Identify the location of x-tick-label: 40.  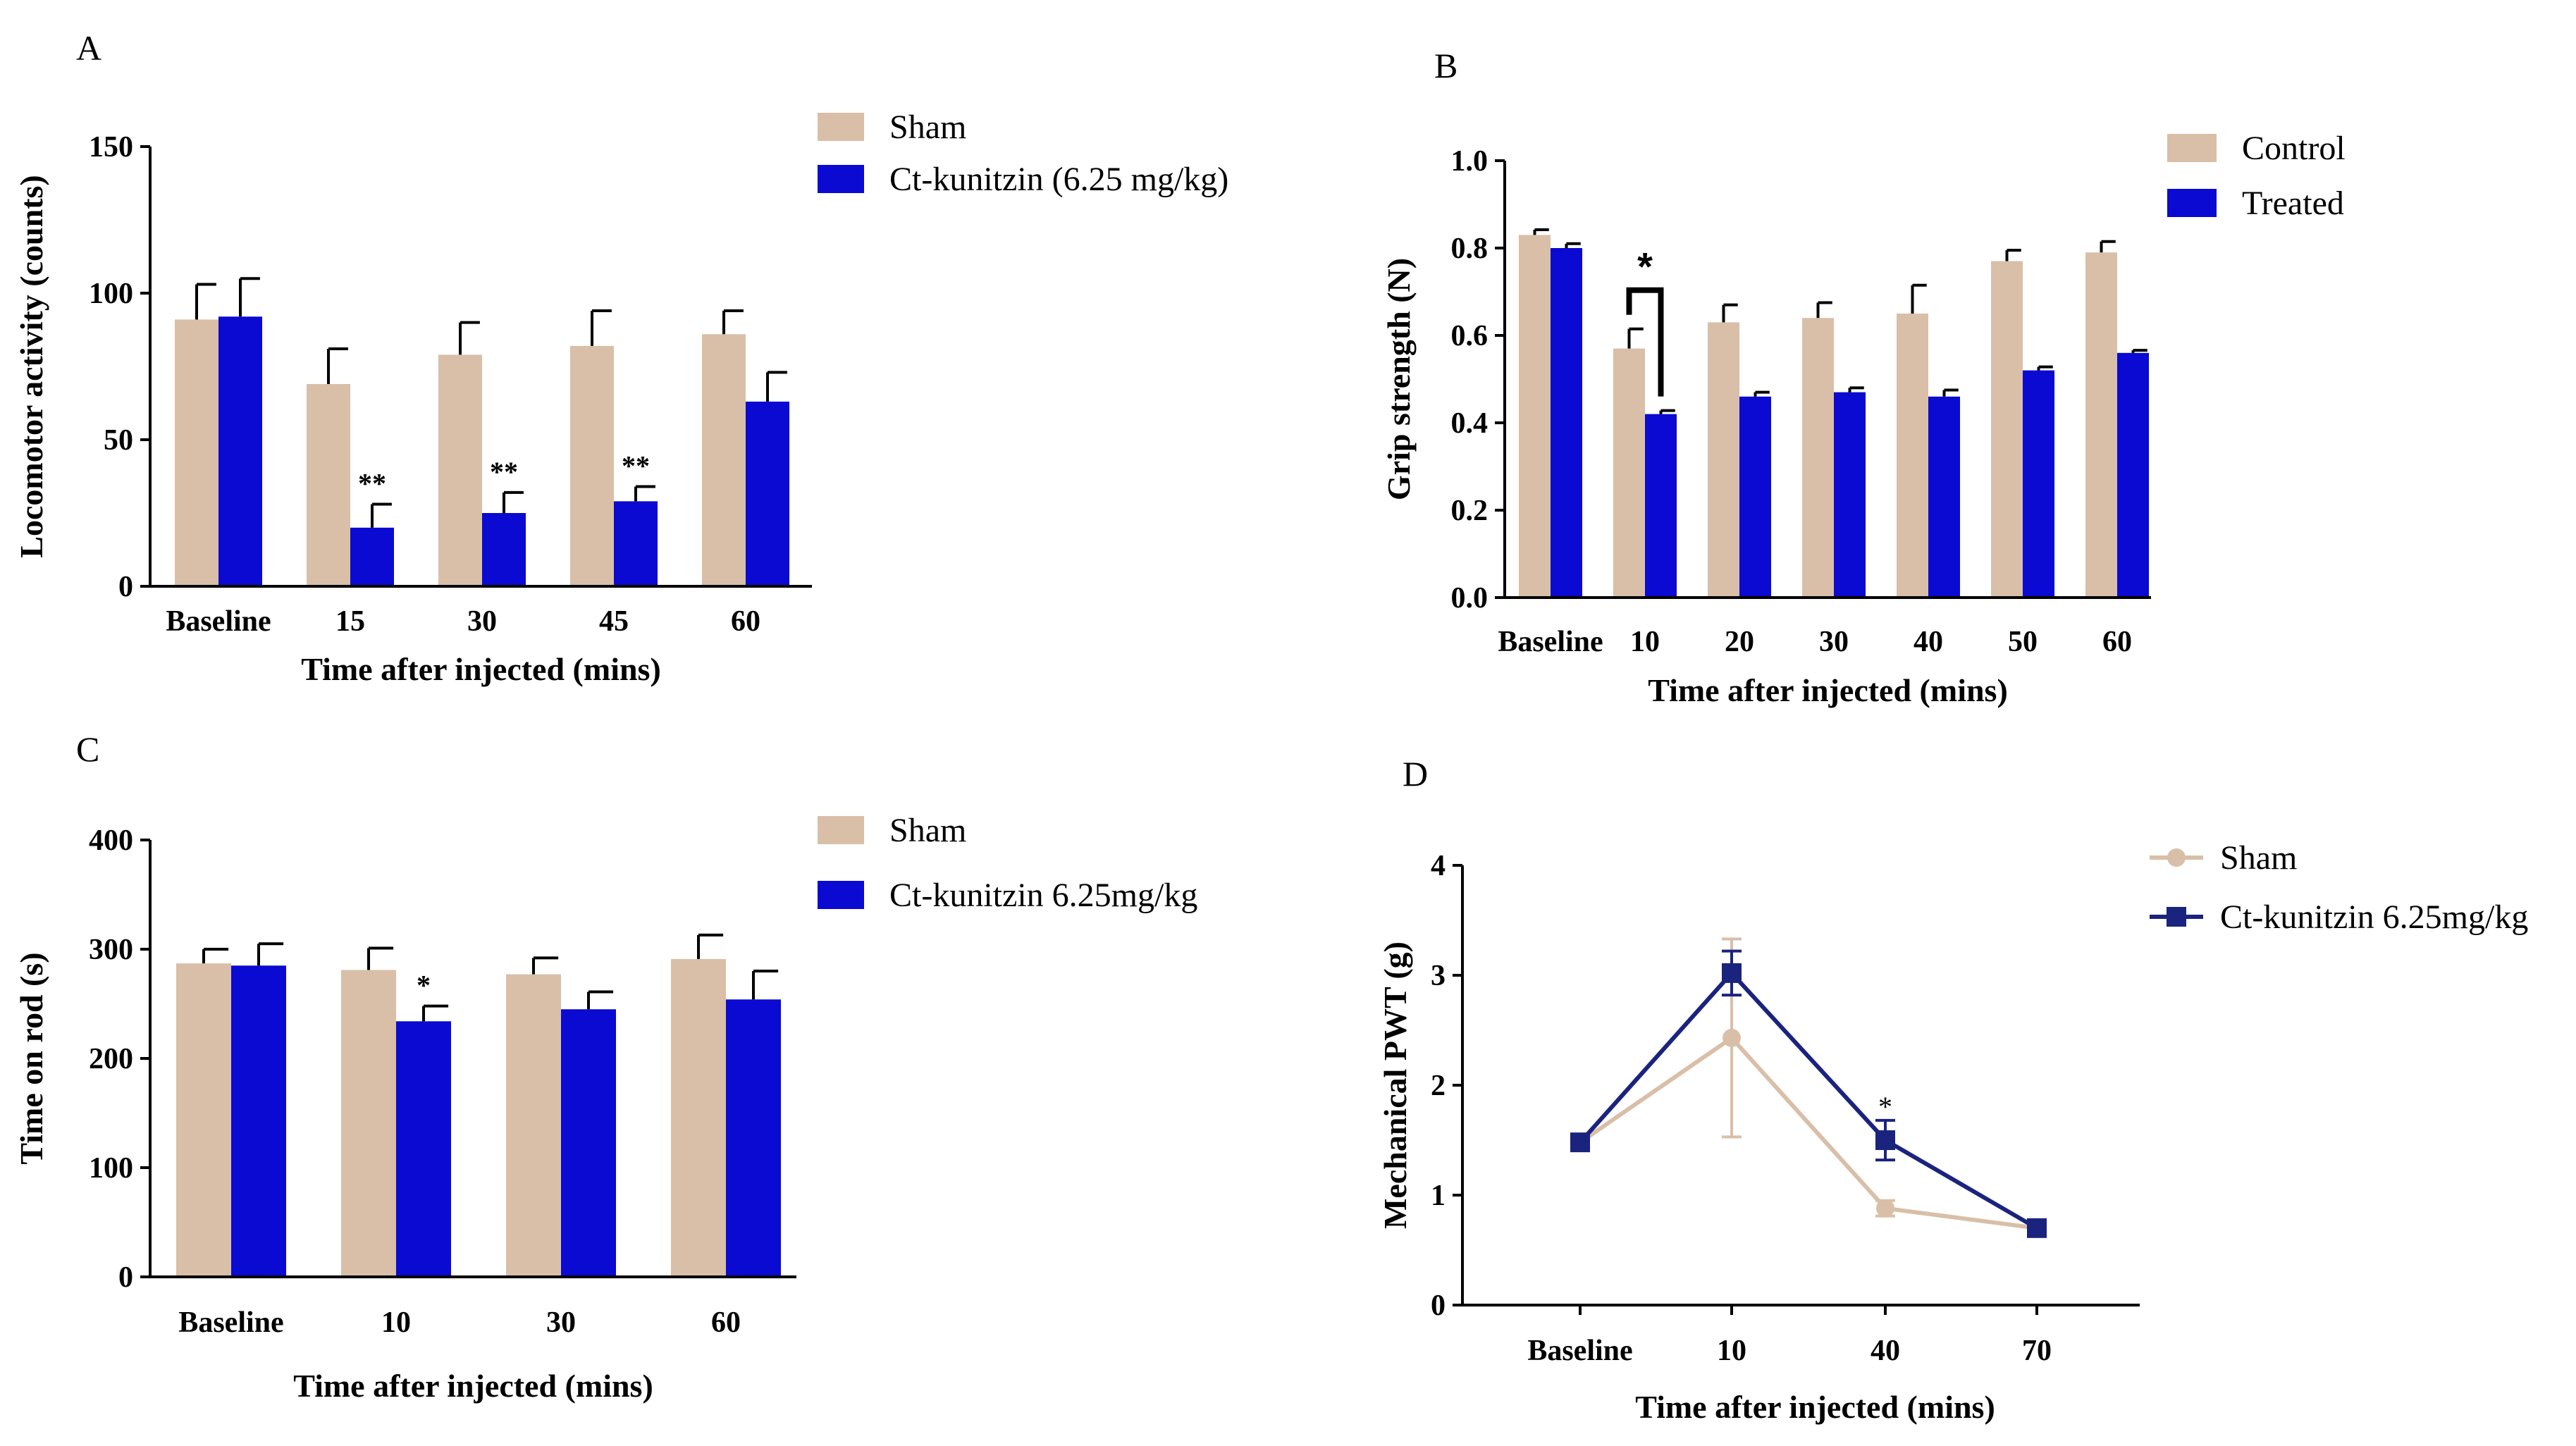
(1885, 1351).